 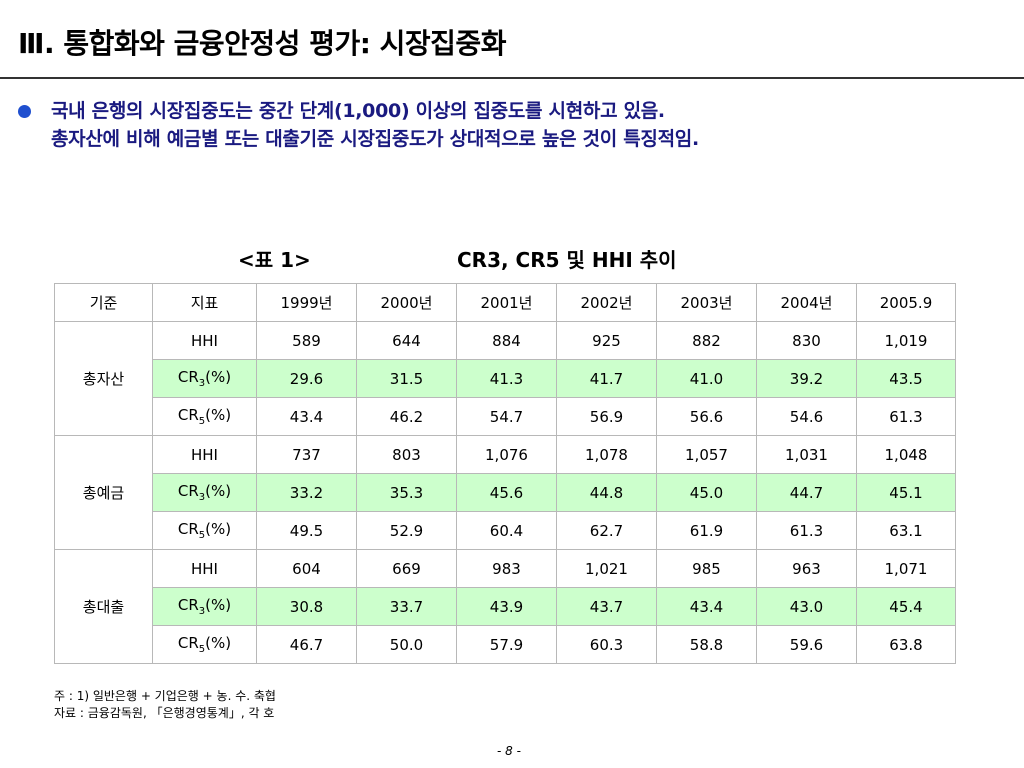 I want to click on value-cell: 985, so click(x=706, y=568).